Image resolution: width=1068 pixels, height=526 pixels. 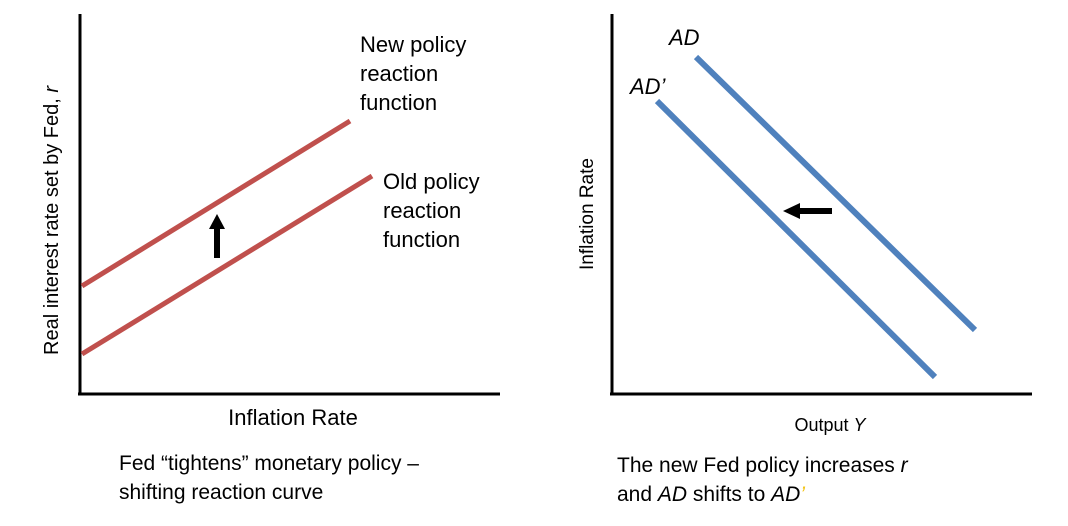 I want to click on old-curve-label: Old policy reaction function, so click(x=434, y=210).